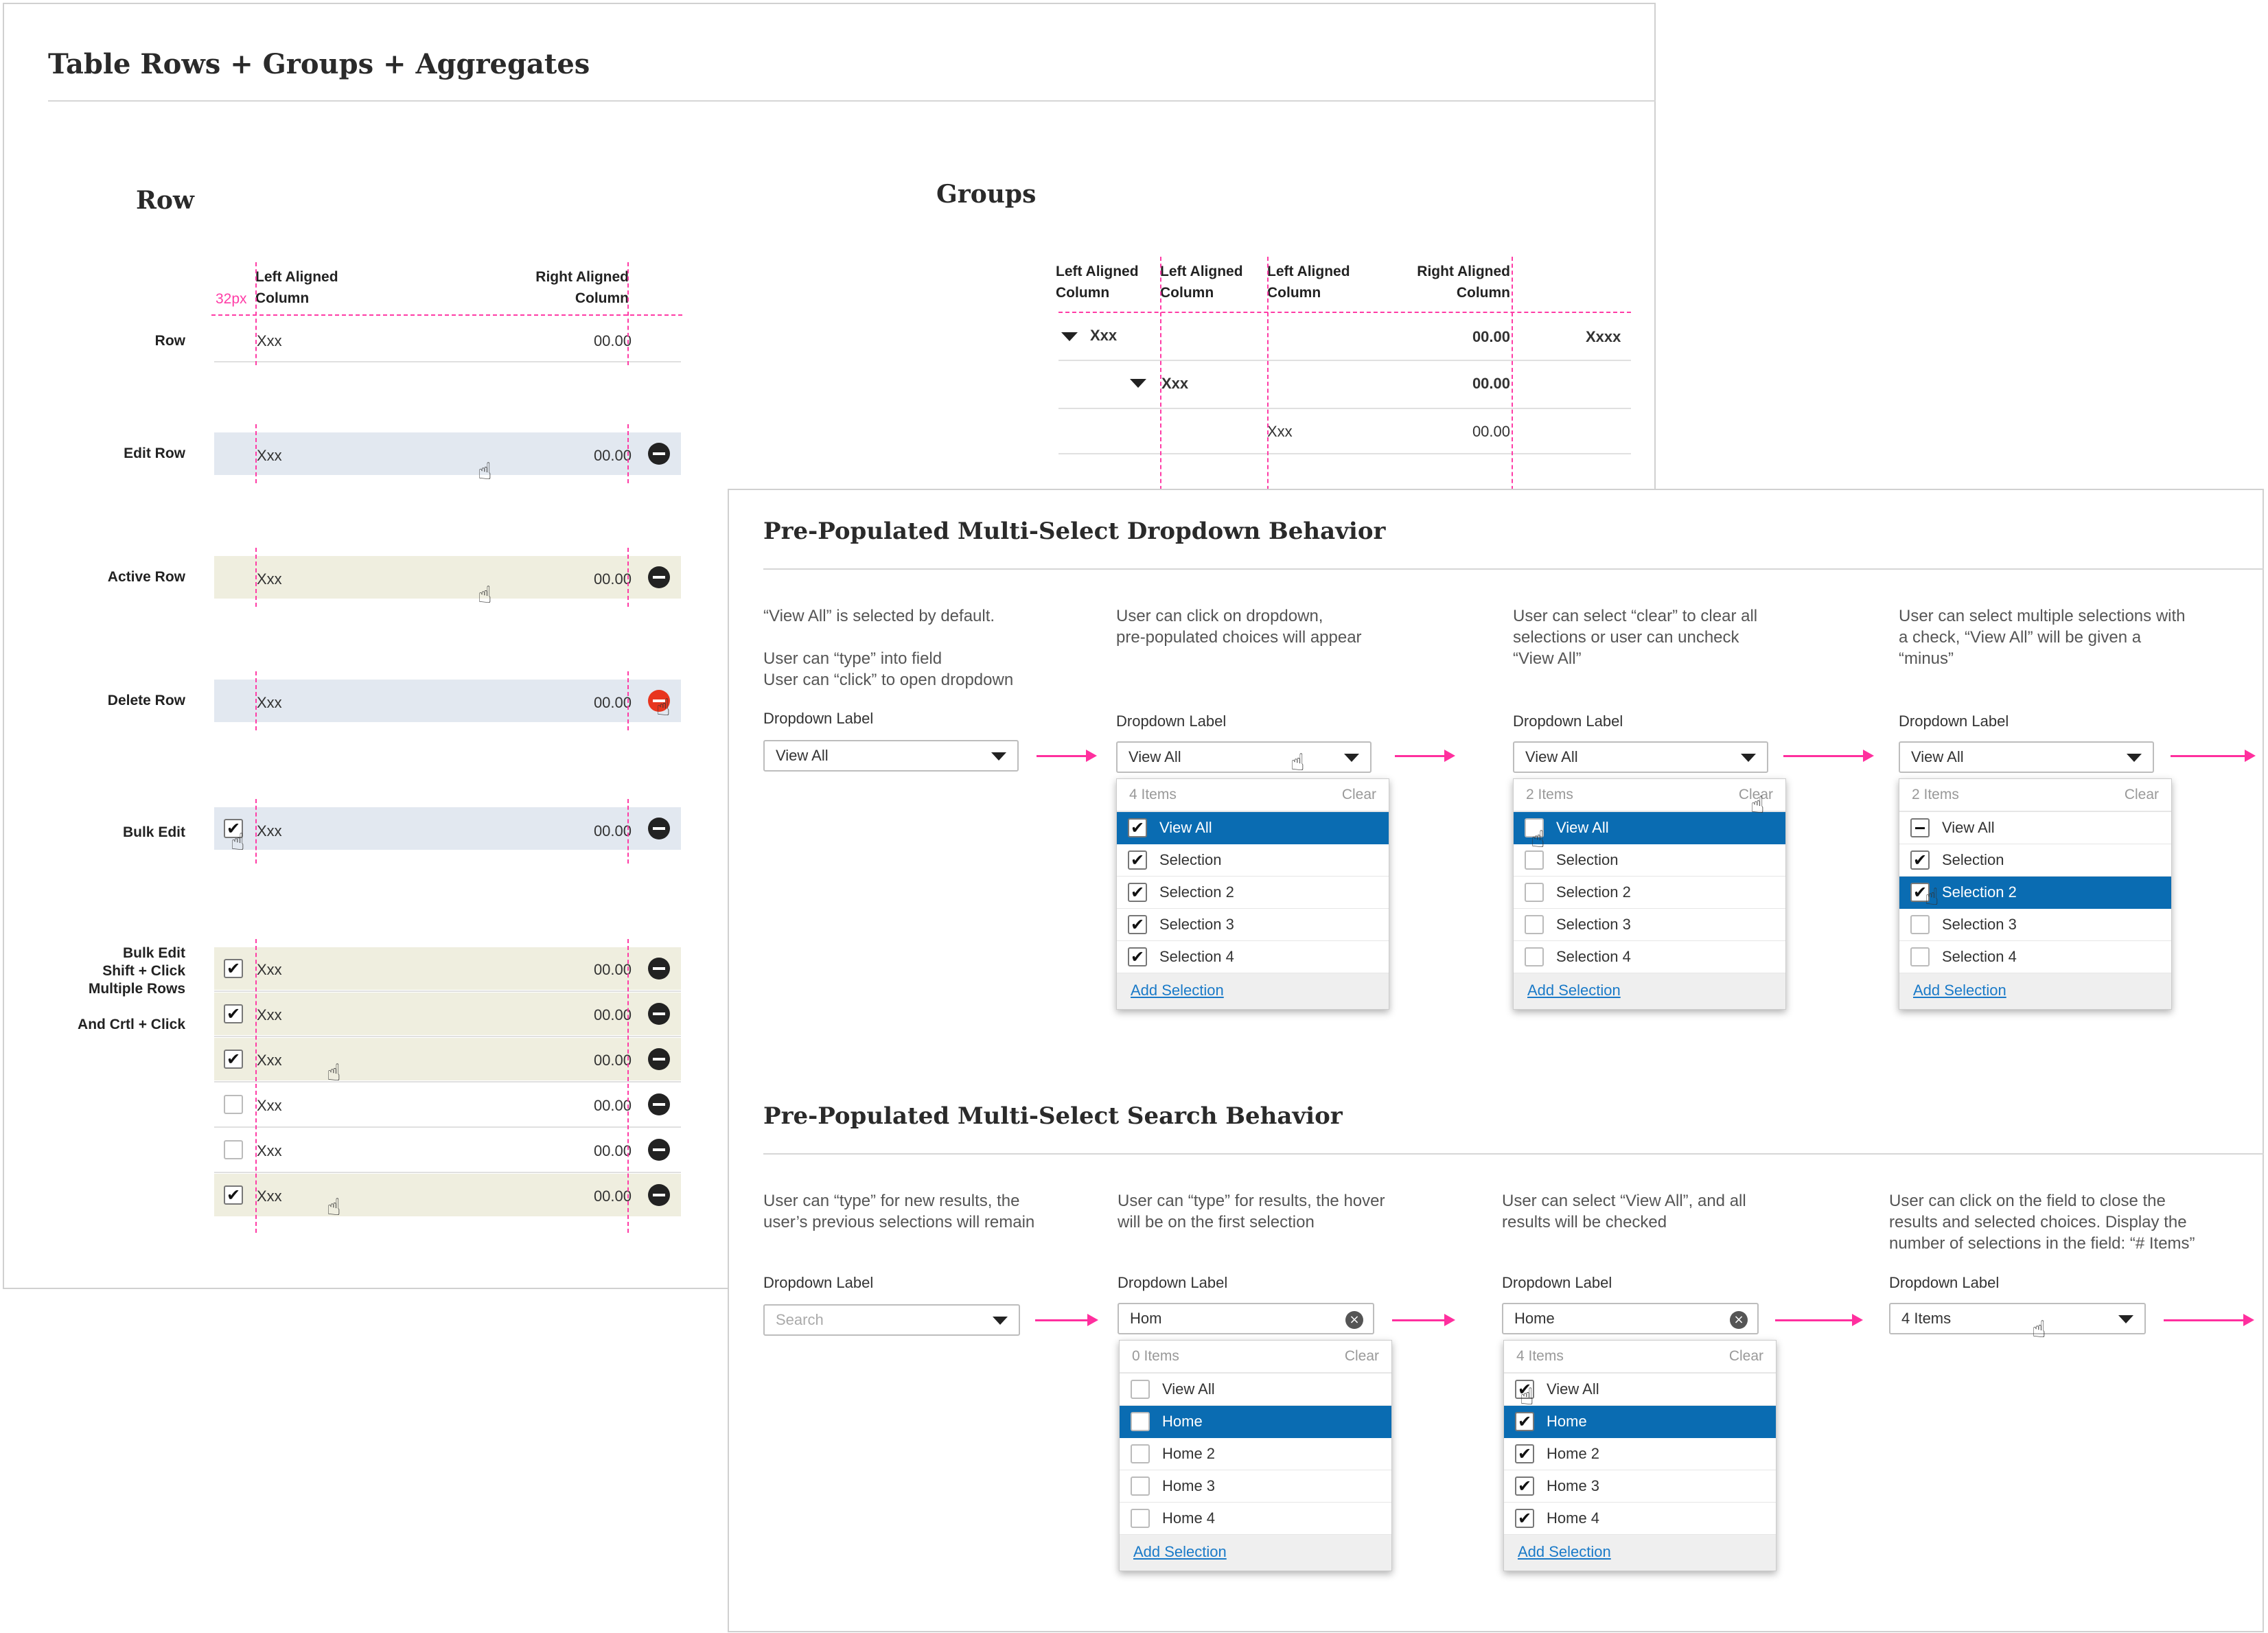 This screenshot has height=1633, width=2268. I want to click on delete-row-value: 00.00, so click(612, 702).